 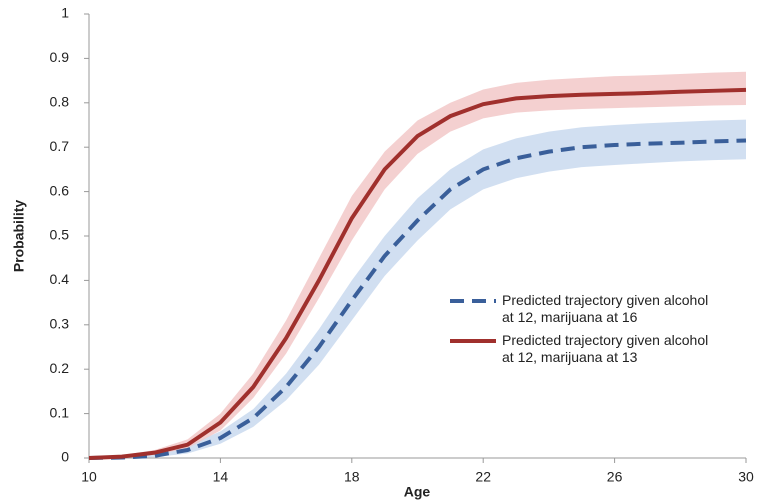 I want to click on y-tick-label: 0.2, so click(x=60, y=368).